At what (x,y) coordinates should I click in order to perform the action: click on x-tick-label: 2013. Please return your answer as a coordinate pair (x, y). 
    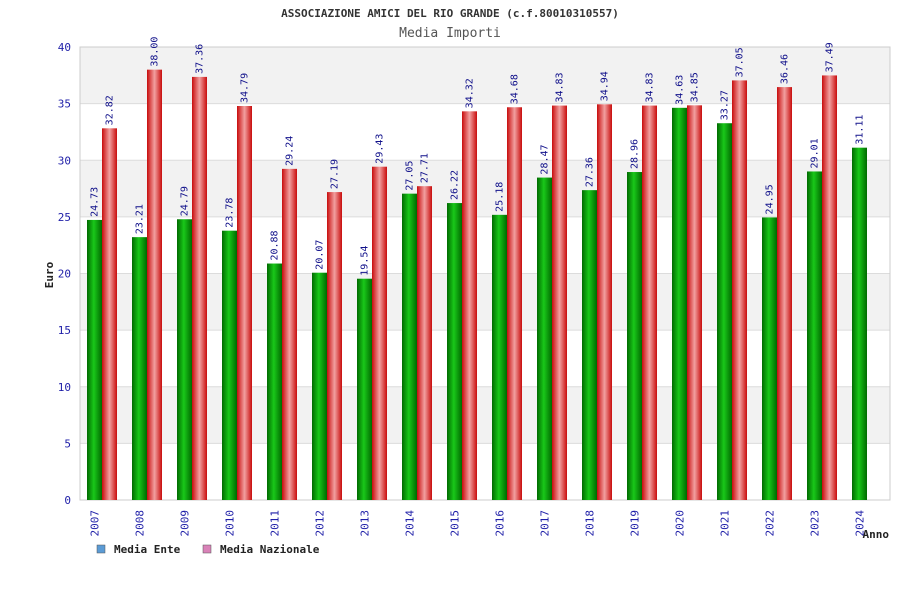
    Looking at the image, I should click on (365, 523).